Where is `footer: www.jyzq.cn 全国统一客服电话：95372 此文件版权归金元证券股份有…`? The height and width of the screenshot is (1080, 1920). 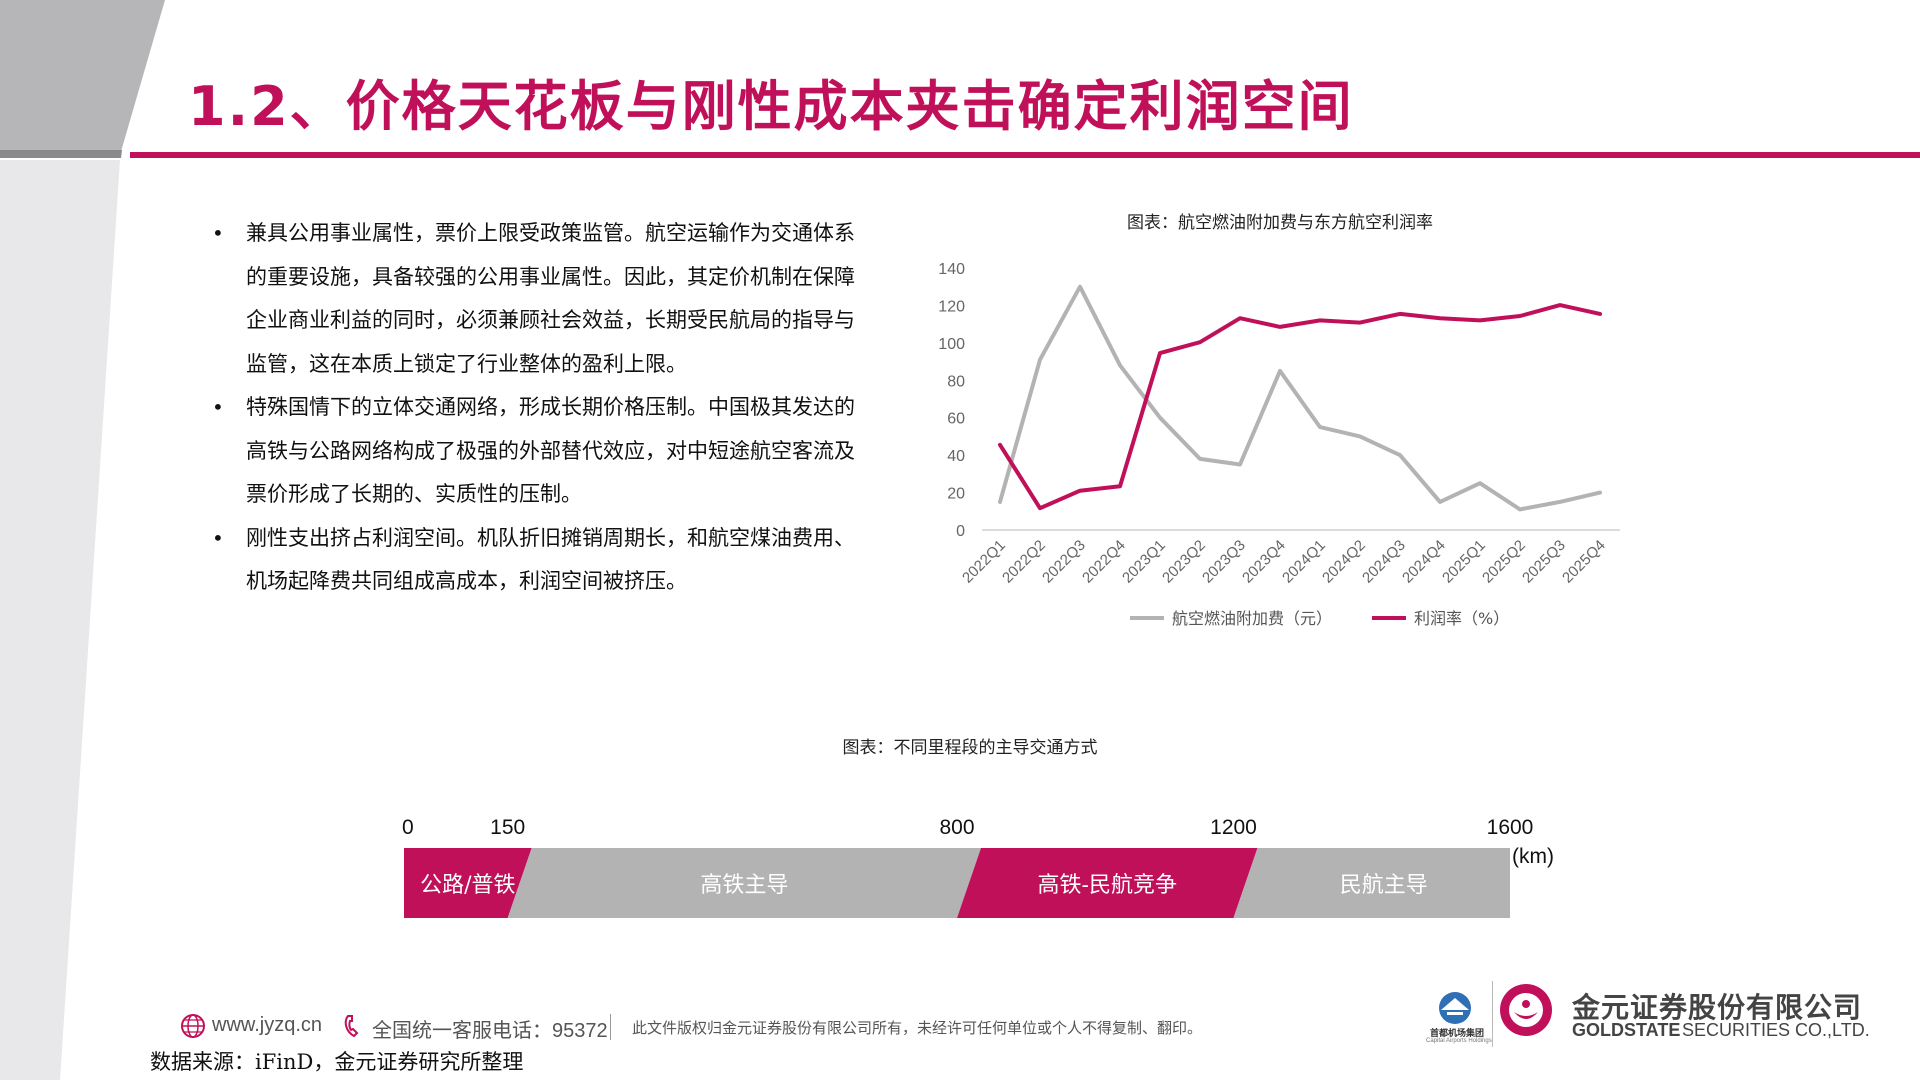
footer: www.jyzq.cn 全国统一客服电话：95372 此文件版权归金元证券股份有… is located at coordinates (960, 1011).